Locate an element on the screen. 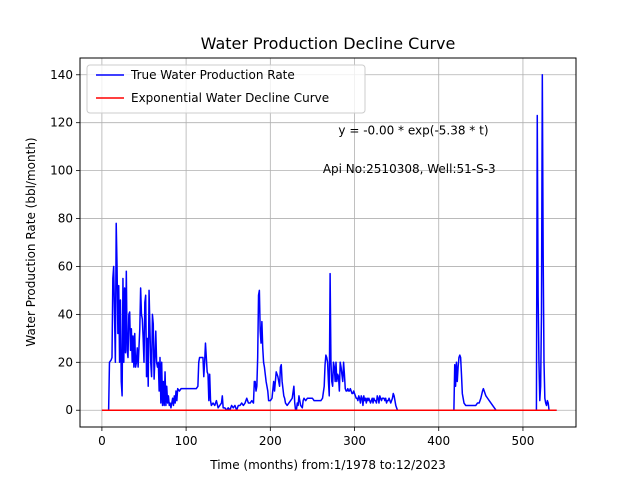  y-tick-label: 20 is located at coordinates (65, 362).